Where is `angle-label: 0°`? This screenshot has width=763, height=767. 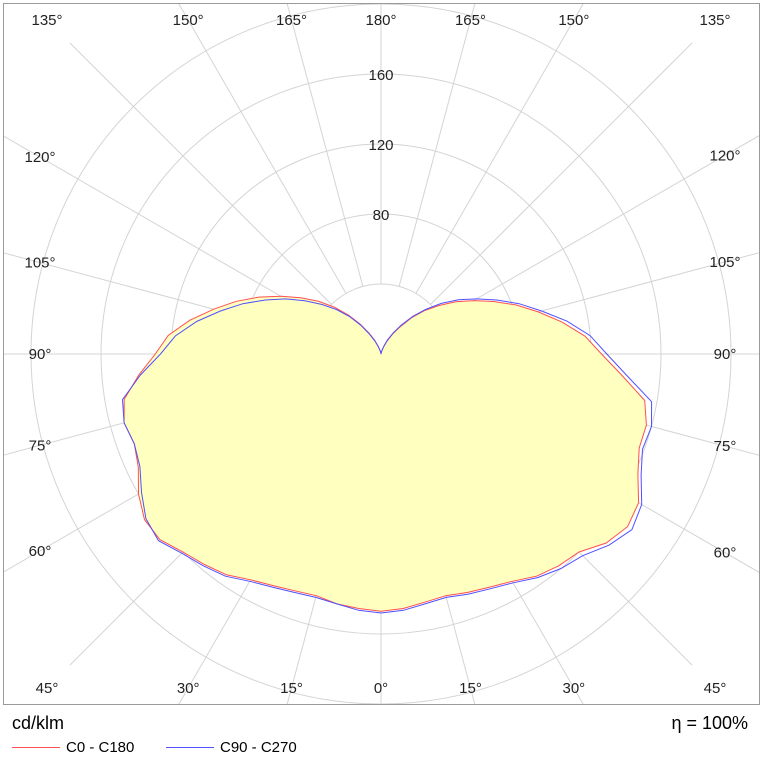
angle-label: 0° is located at coordinates (381, 688).